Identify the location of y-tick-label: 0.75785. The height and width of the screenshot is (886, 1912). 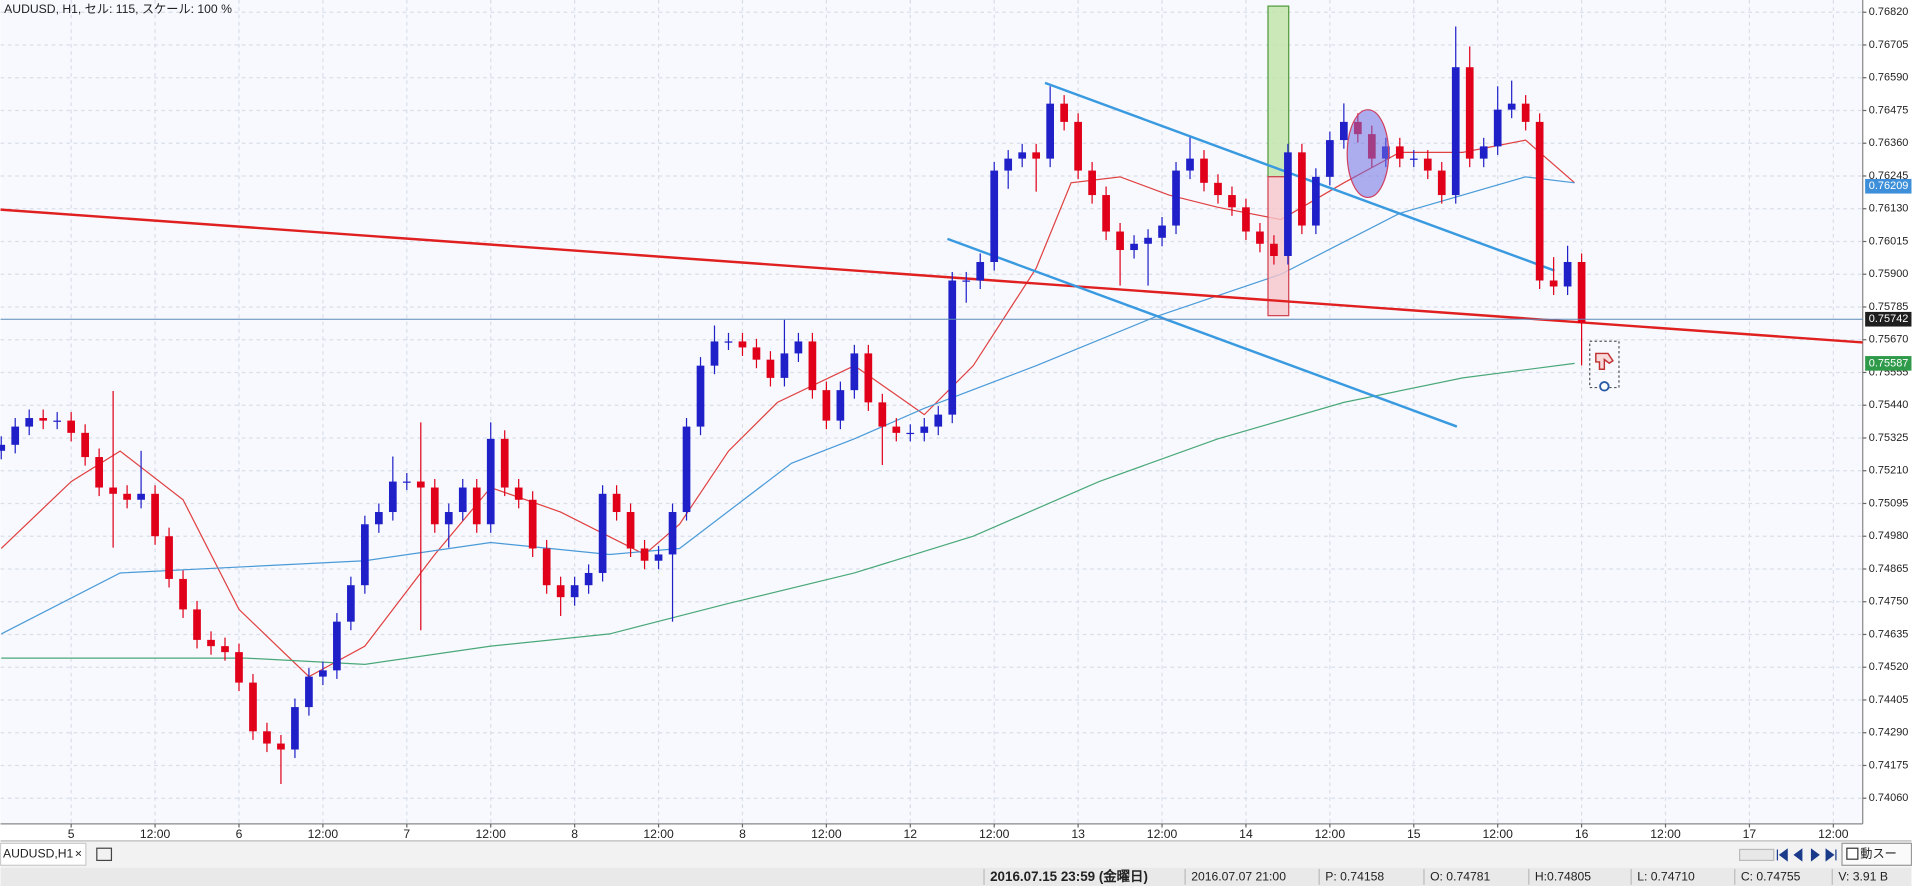
(1889, 307).